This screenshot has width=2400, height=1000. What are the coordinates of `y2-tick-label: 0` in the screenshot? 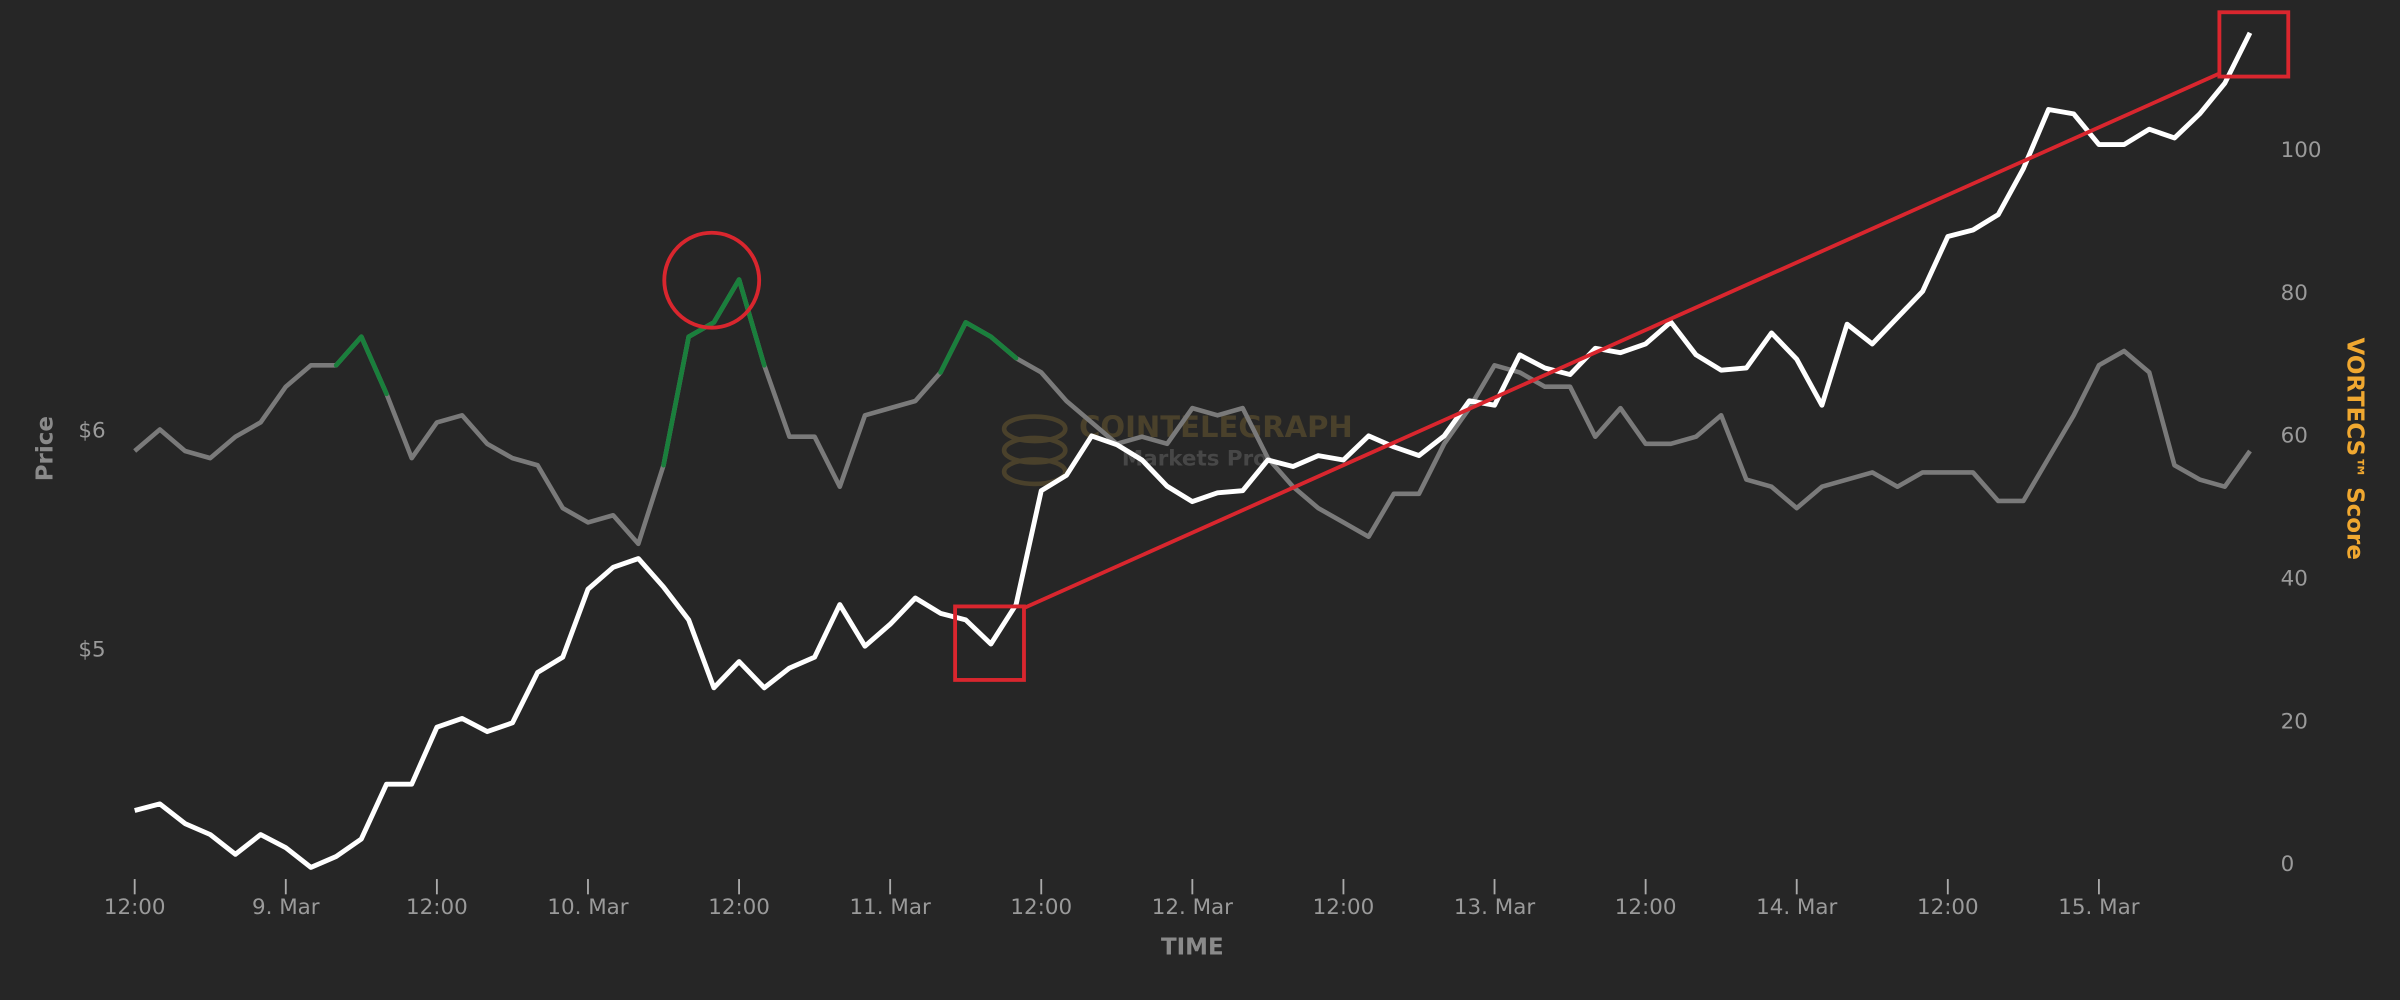 It's located at (2288, 864).